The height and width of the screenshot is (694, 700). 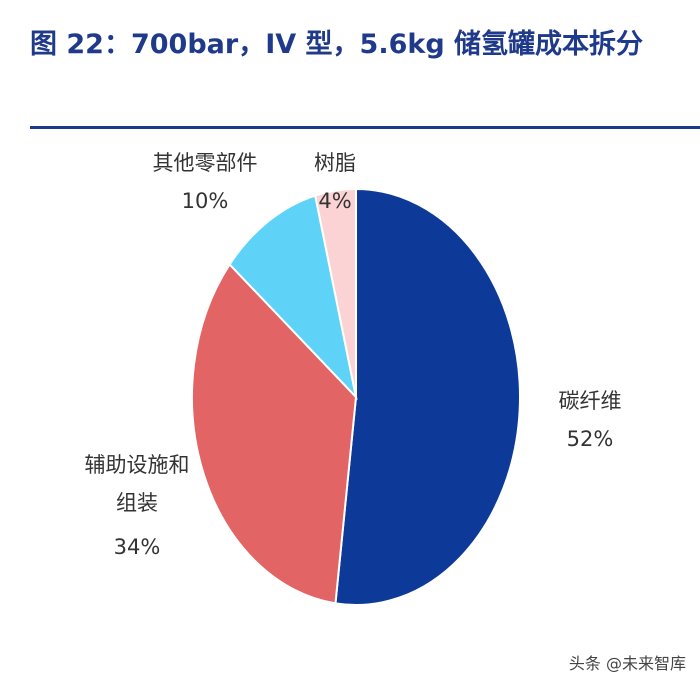 What do you see at coordinates (137, 547) in the screenshot?
I see `value-label: 34%` at bounding box center [137, 547].